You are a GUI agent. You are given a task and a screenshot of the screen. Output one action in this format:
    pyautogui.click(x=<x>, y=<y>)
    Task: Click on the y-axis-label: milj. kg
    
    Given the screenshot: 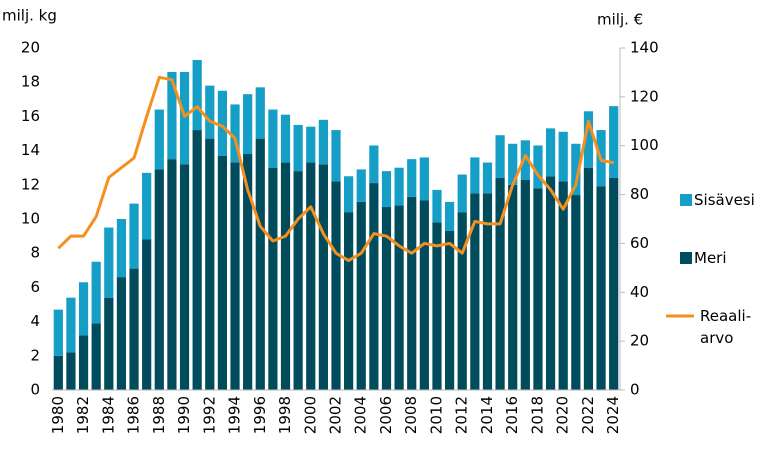 What is the action you would take?
    pyautogui.click(x=29, y=16)
    